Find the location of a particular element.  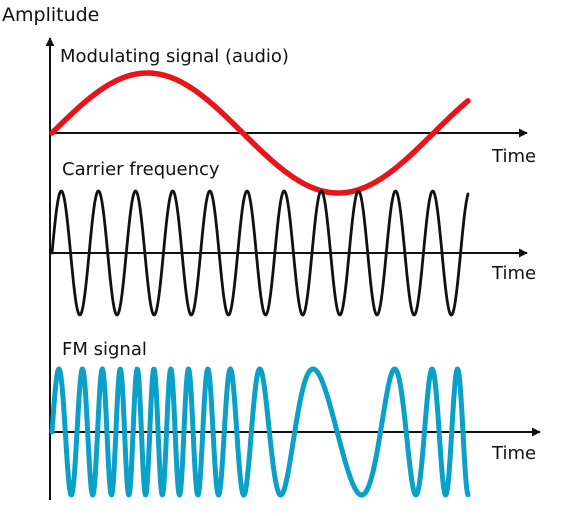

time-label-fm: Time is located at coordinates (513, 453).